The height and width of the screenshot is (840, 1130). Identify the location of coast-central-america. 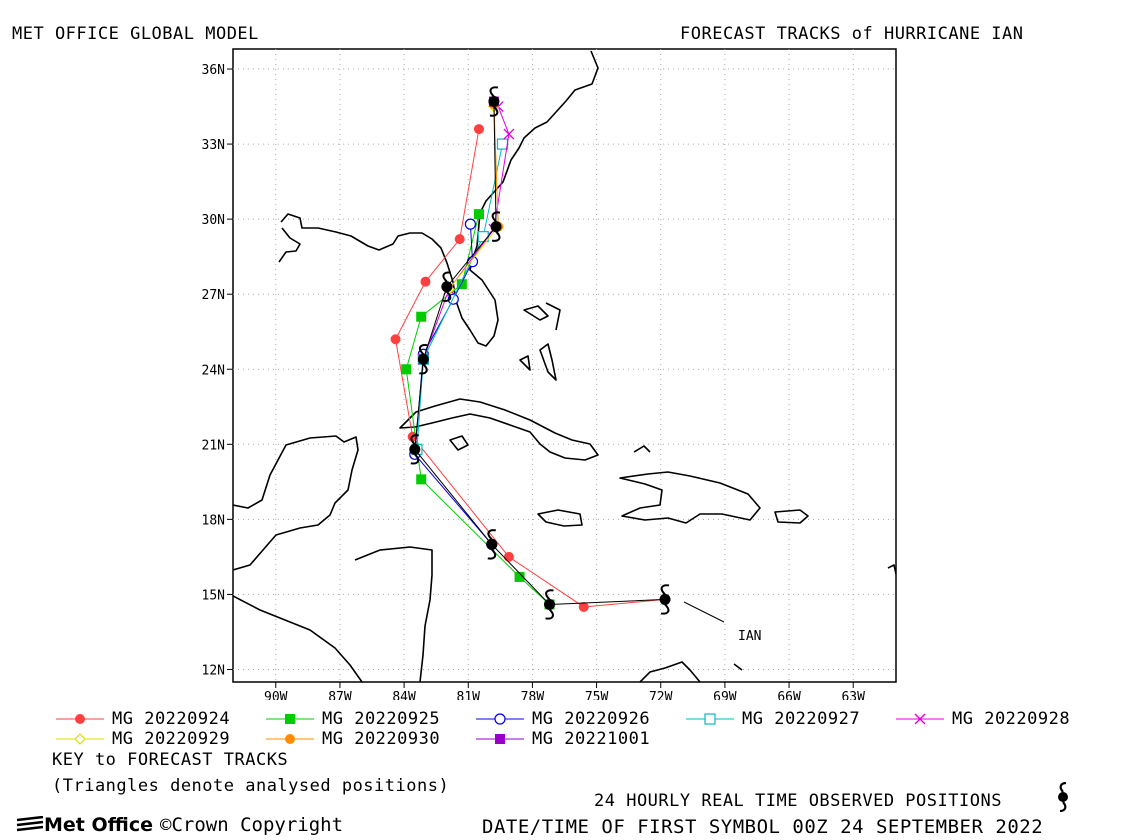
(298, 638).